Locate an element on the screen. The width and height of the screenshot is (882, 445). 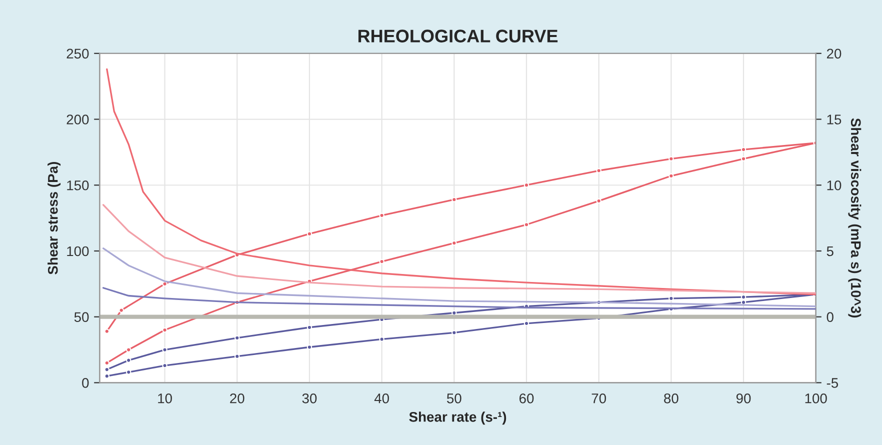
y-axis-title: Shear stress (Pa) is located at coordinates (54, 218).